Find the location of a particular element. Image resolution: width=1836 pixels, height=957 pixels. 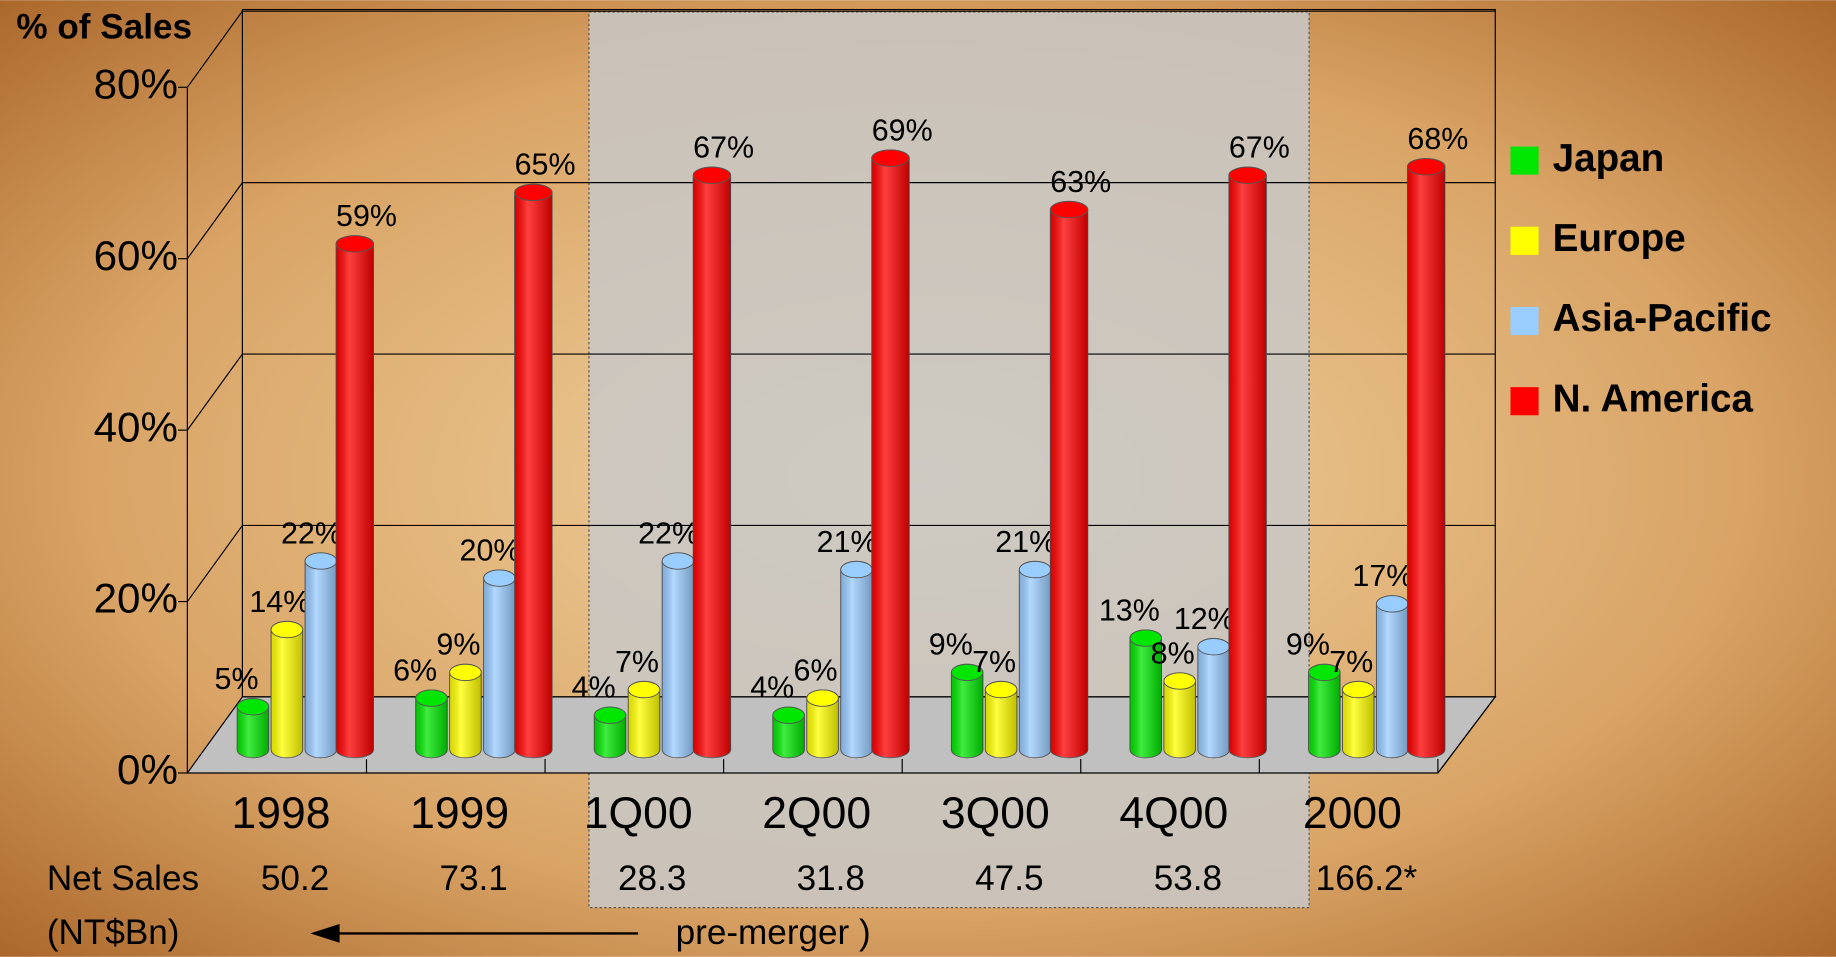

x-tick-label: 4Q00 is located at coordinates (1173, 813).